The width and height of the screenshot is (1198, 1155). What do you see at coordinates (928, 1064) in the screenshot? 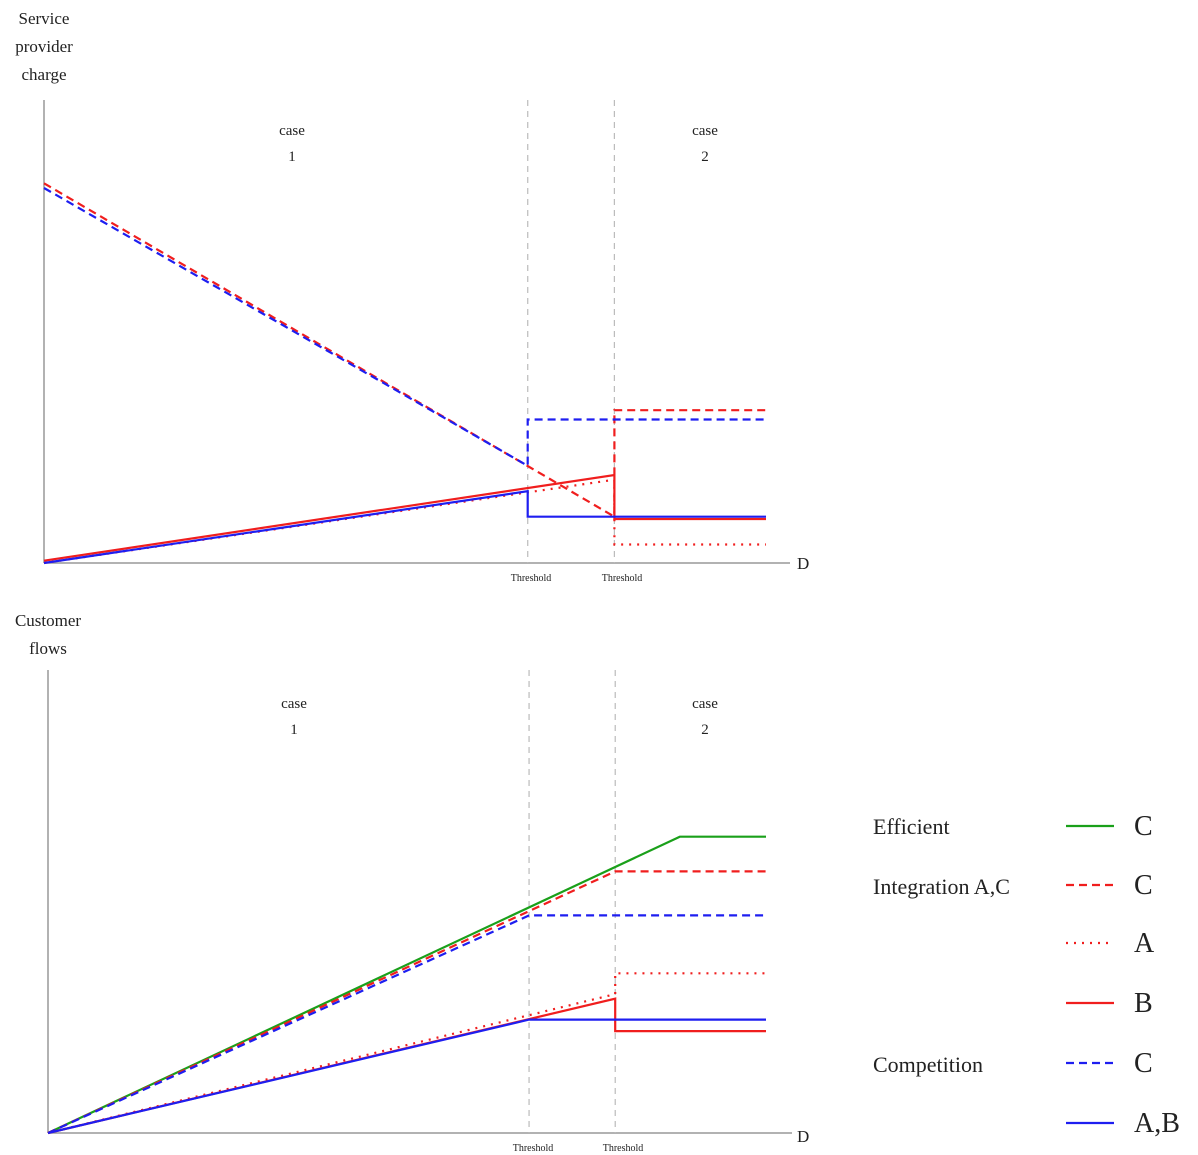
I see `legend-group-label: Competition` at bounding box center [928, 1064].